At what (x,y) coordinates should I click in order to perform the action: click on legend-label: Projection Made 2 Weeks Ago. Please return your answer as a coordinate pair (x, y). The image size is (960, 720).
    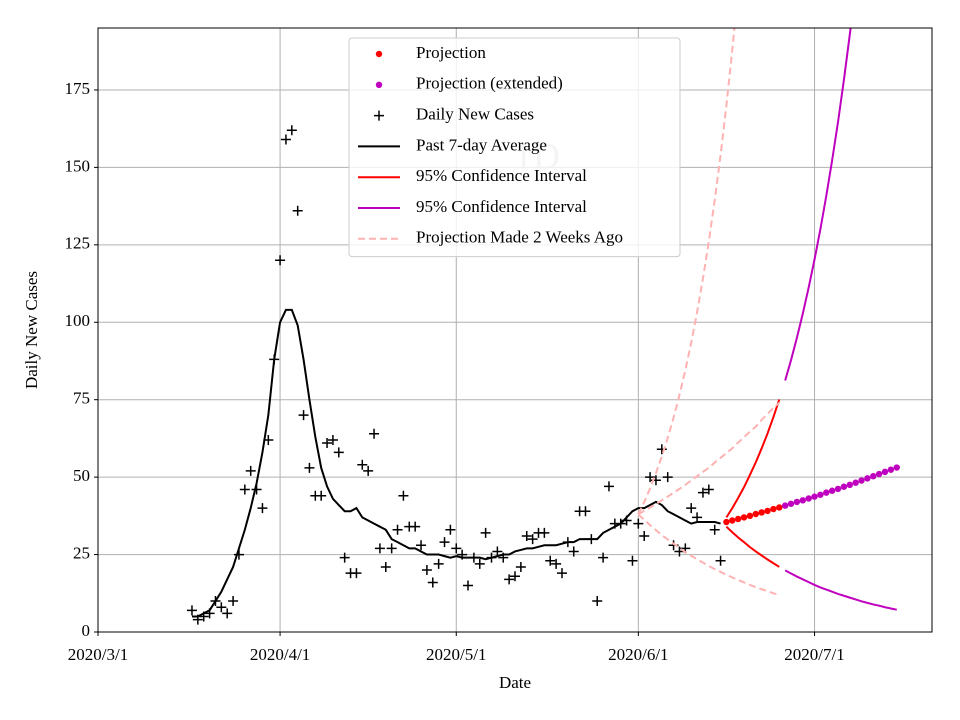
    Looking at the image, I should click on (519, 237).